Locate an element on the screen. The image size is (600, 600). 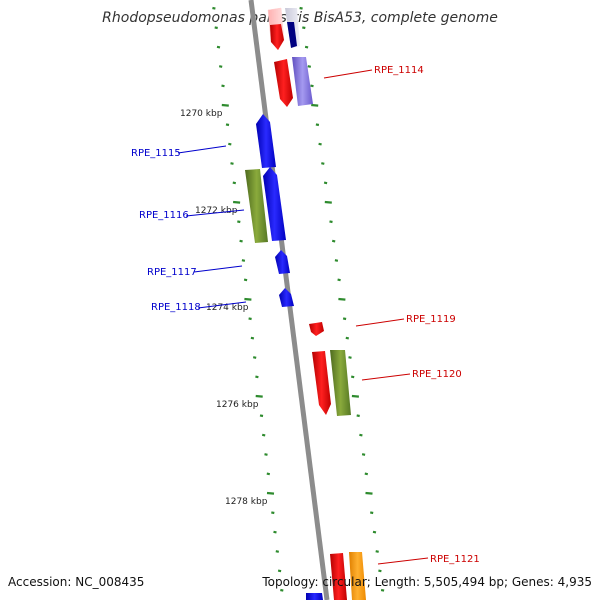
gene-feature-blue-bottom is located at coordinates (314, 596).